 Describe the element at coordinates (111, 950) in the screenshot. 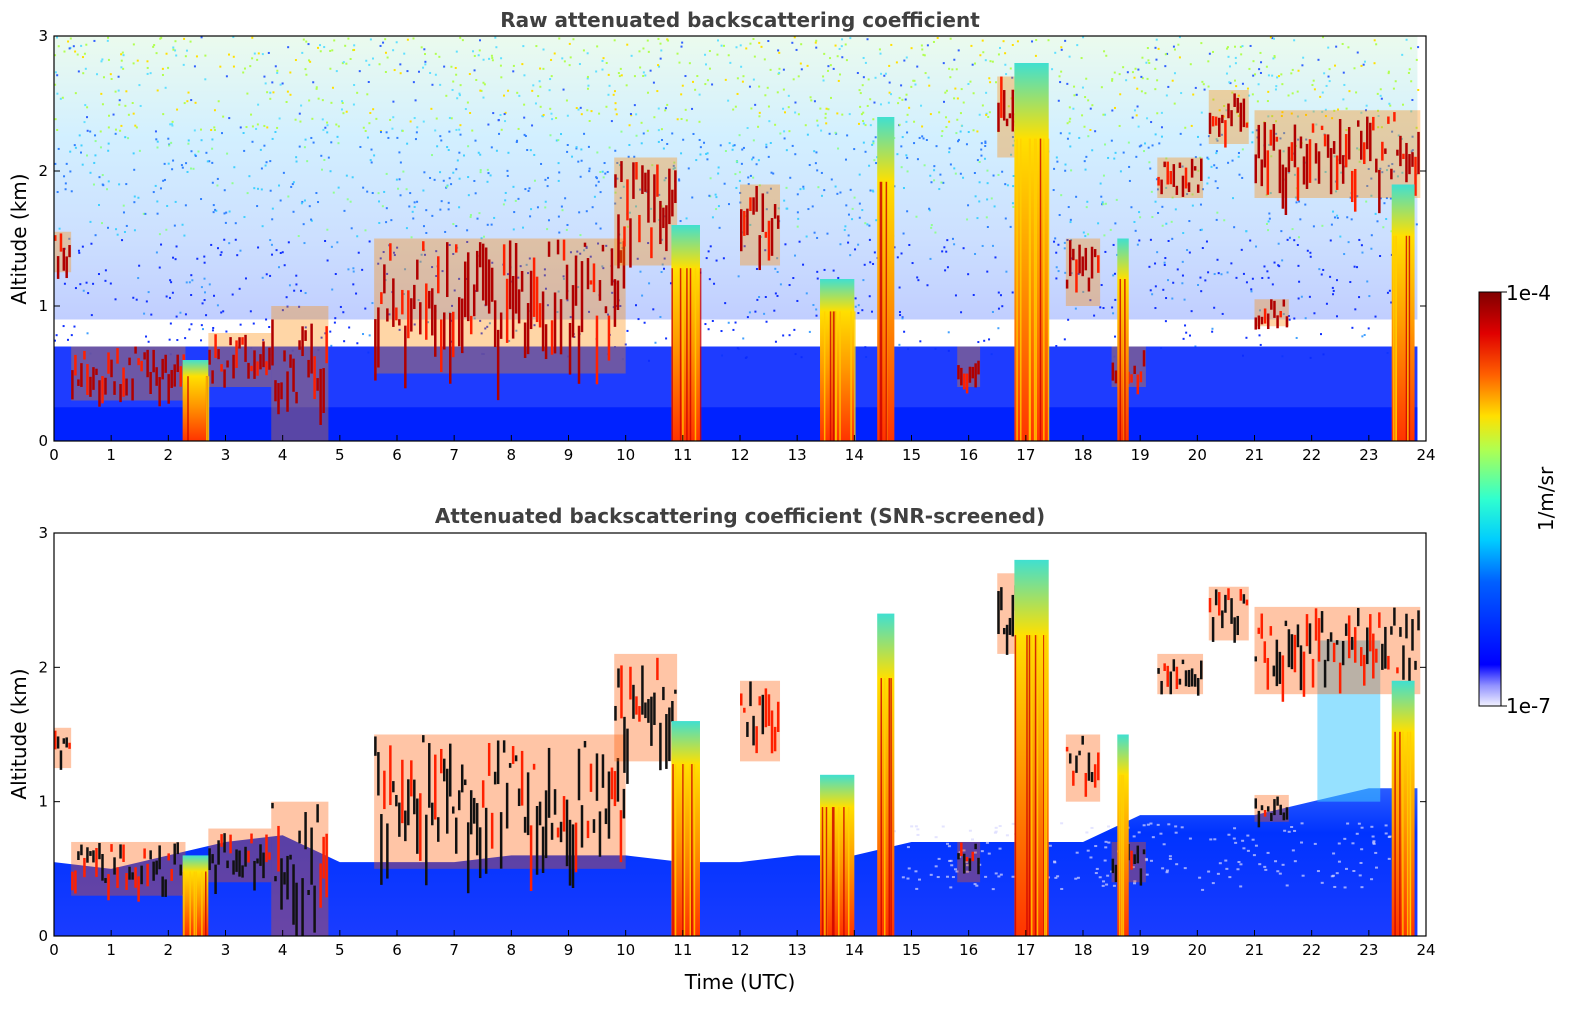

I see `x-tick-label: 1` at that location.